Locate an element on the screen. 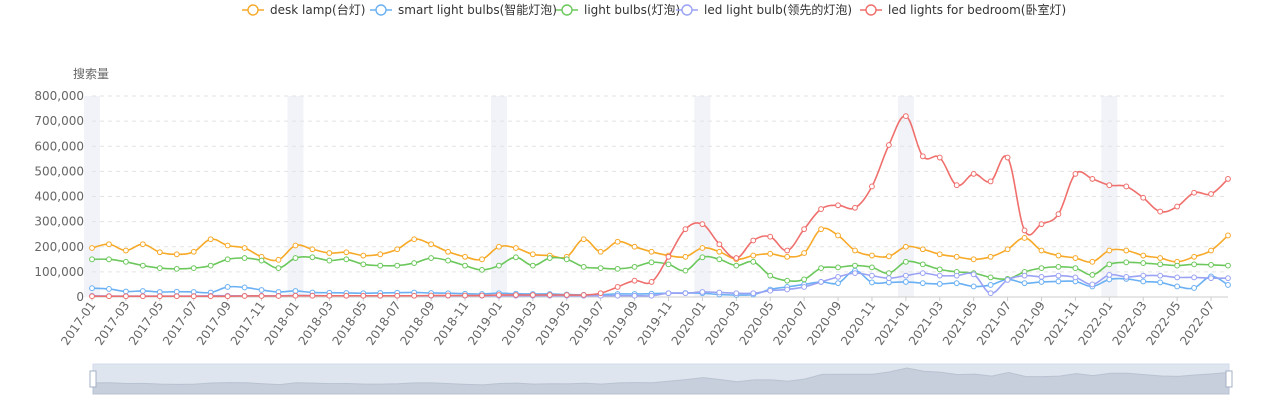 This screenshot has height=400, width=1278. zoom-handle-right is located at coordinates (1229, 379).